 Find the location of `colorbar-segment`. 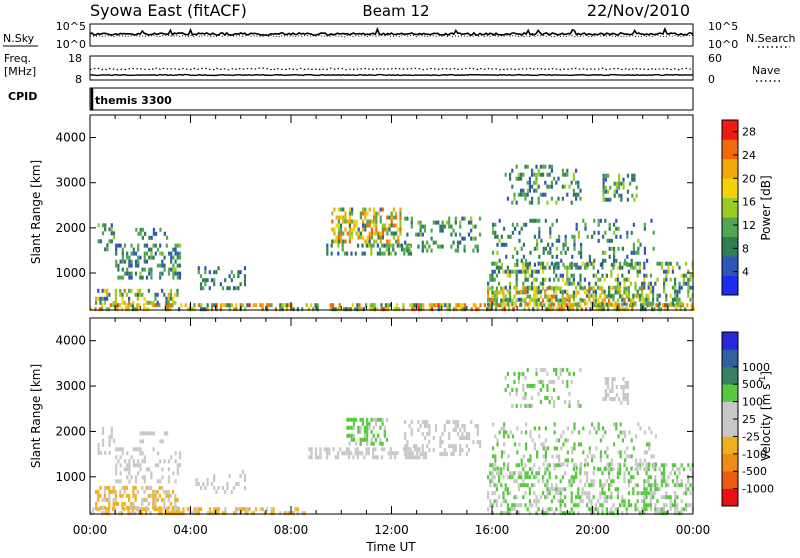

colorbar-segment is located at coordinates (730, 285).